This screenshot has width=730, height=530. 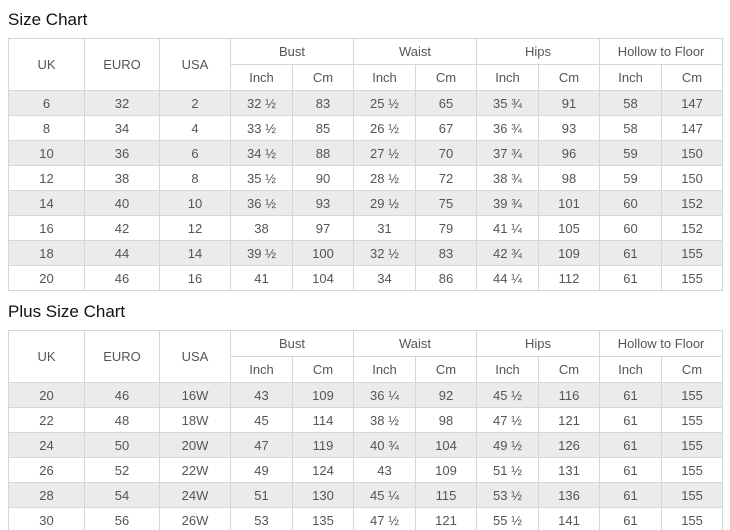 I want to click on table-cell: 34 ½, so click(x=261, y=153).